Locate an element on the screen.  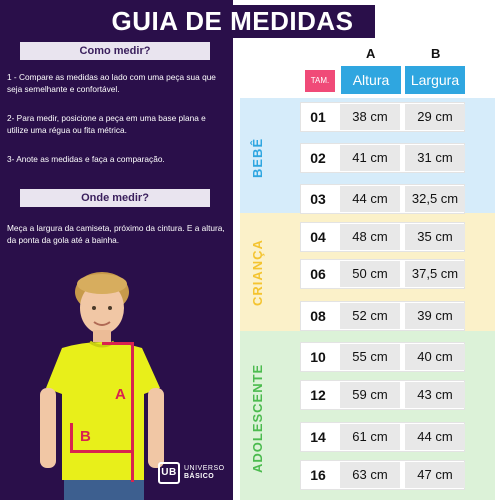
height-cell: 55 cm is located at coordinates (370, 357).